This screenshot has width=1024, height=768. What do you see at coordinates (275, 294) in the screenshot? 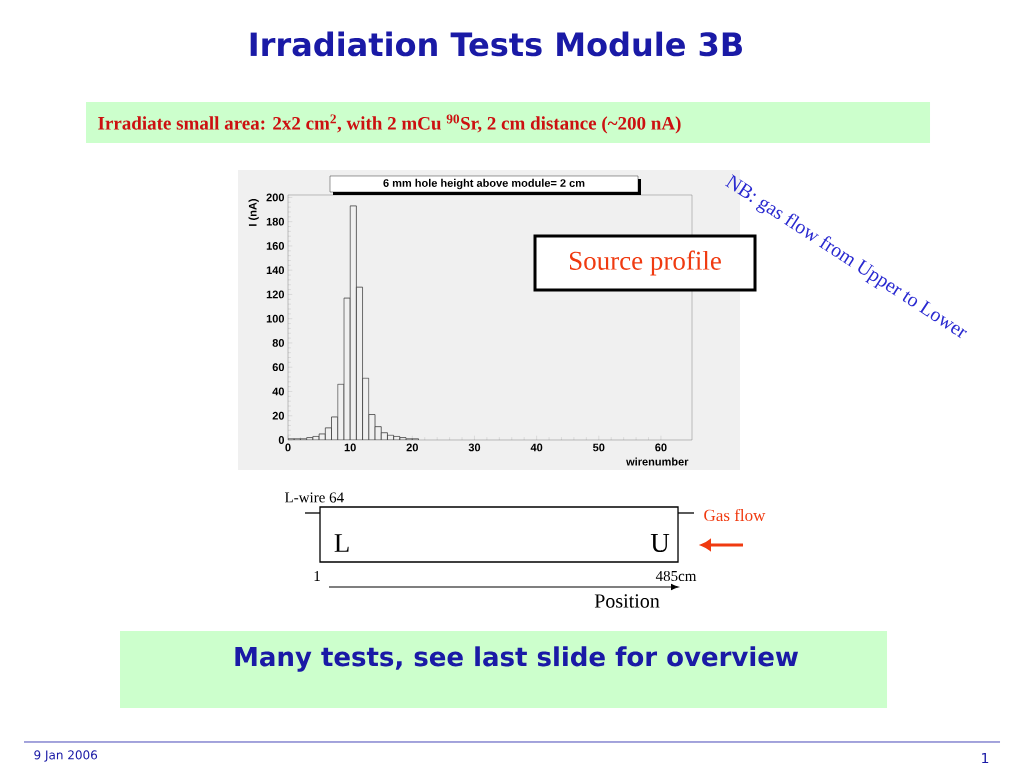
I see `y-tick-label: 120` at bounding box center [275, 294].